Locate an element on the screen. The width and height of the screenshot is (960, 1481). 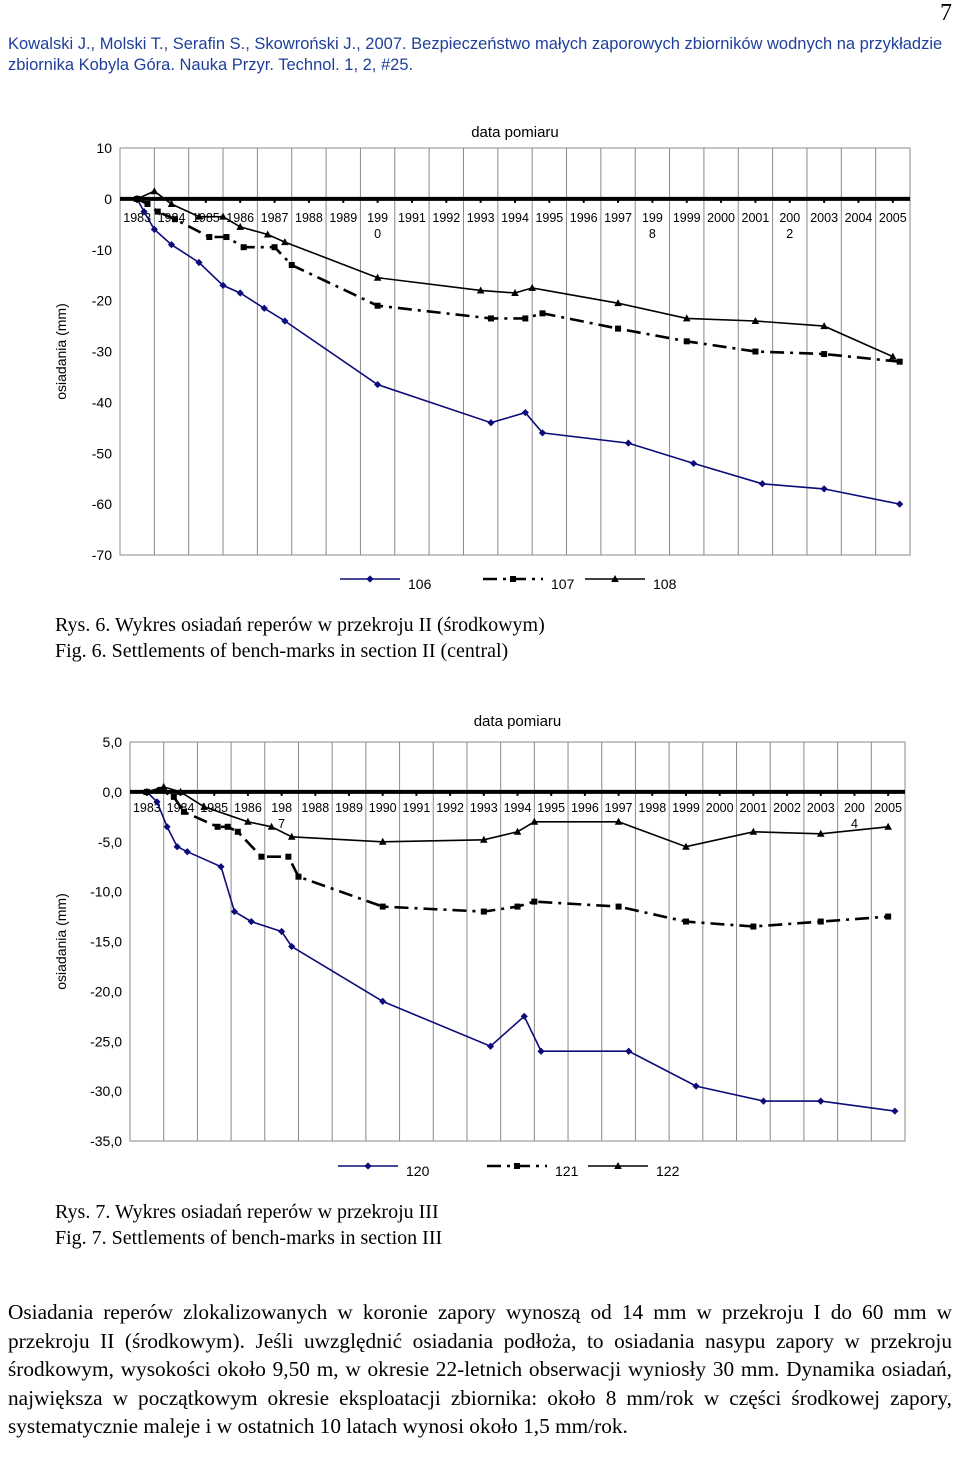
legend-label: 107 is located at coordinates (563, 584).